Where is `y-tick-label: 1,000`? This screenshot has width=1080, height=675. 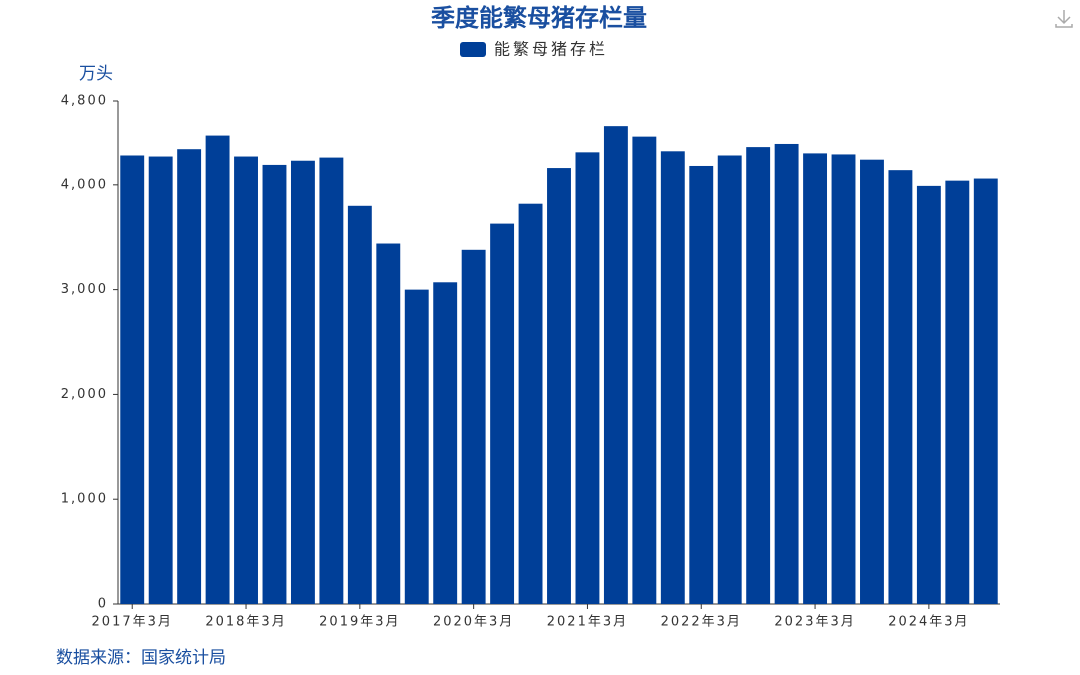
y-tick-label: 1,000 is located at coordinates (84, 499).